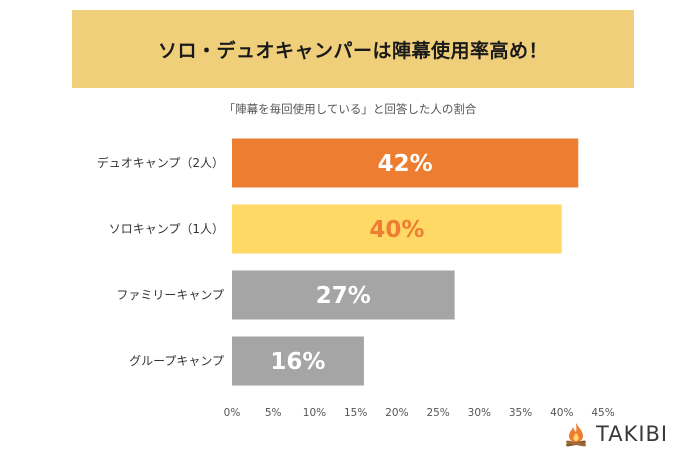  What do you see at coordinates (396, 413) in the screenshot?
I see `x-tick-label-4: 20%` at bounding box center [396, 413].